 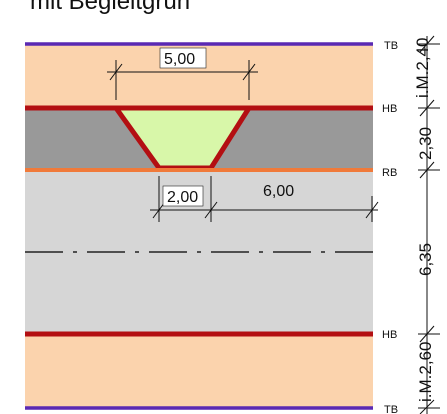 What do you see at coordinates (389, 173) in the screenshot?
I see `edge-label-rb: RB` at bounding box center [389, 173].